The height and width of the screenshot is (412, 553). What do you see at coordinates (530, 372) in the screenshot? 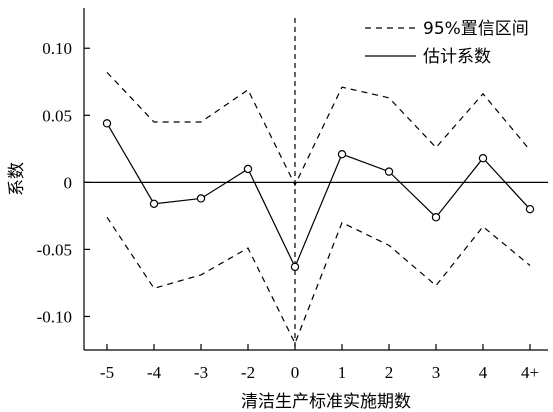
I see `x-tick-label: 4+` at bounding box center [530, 372].